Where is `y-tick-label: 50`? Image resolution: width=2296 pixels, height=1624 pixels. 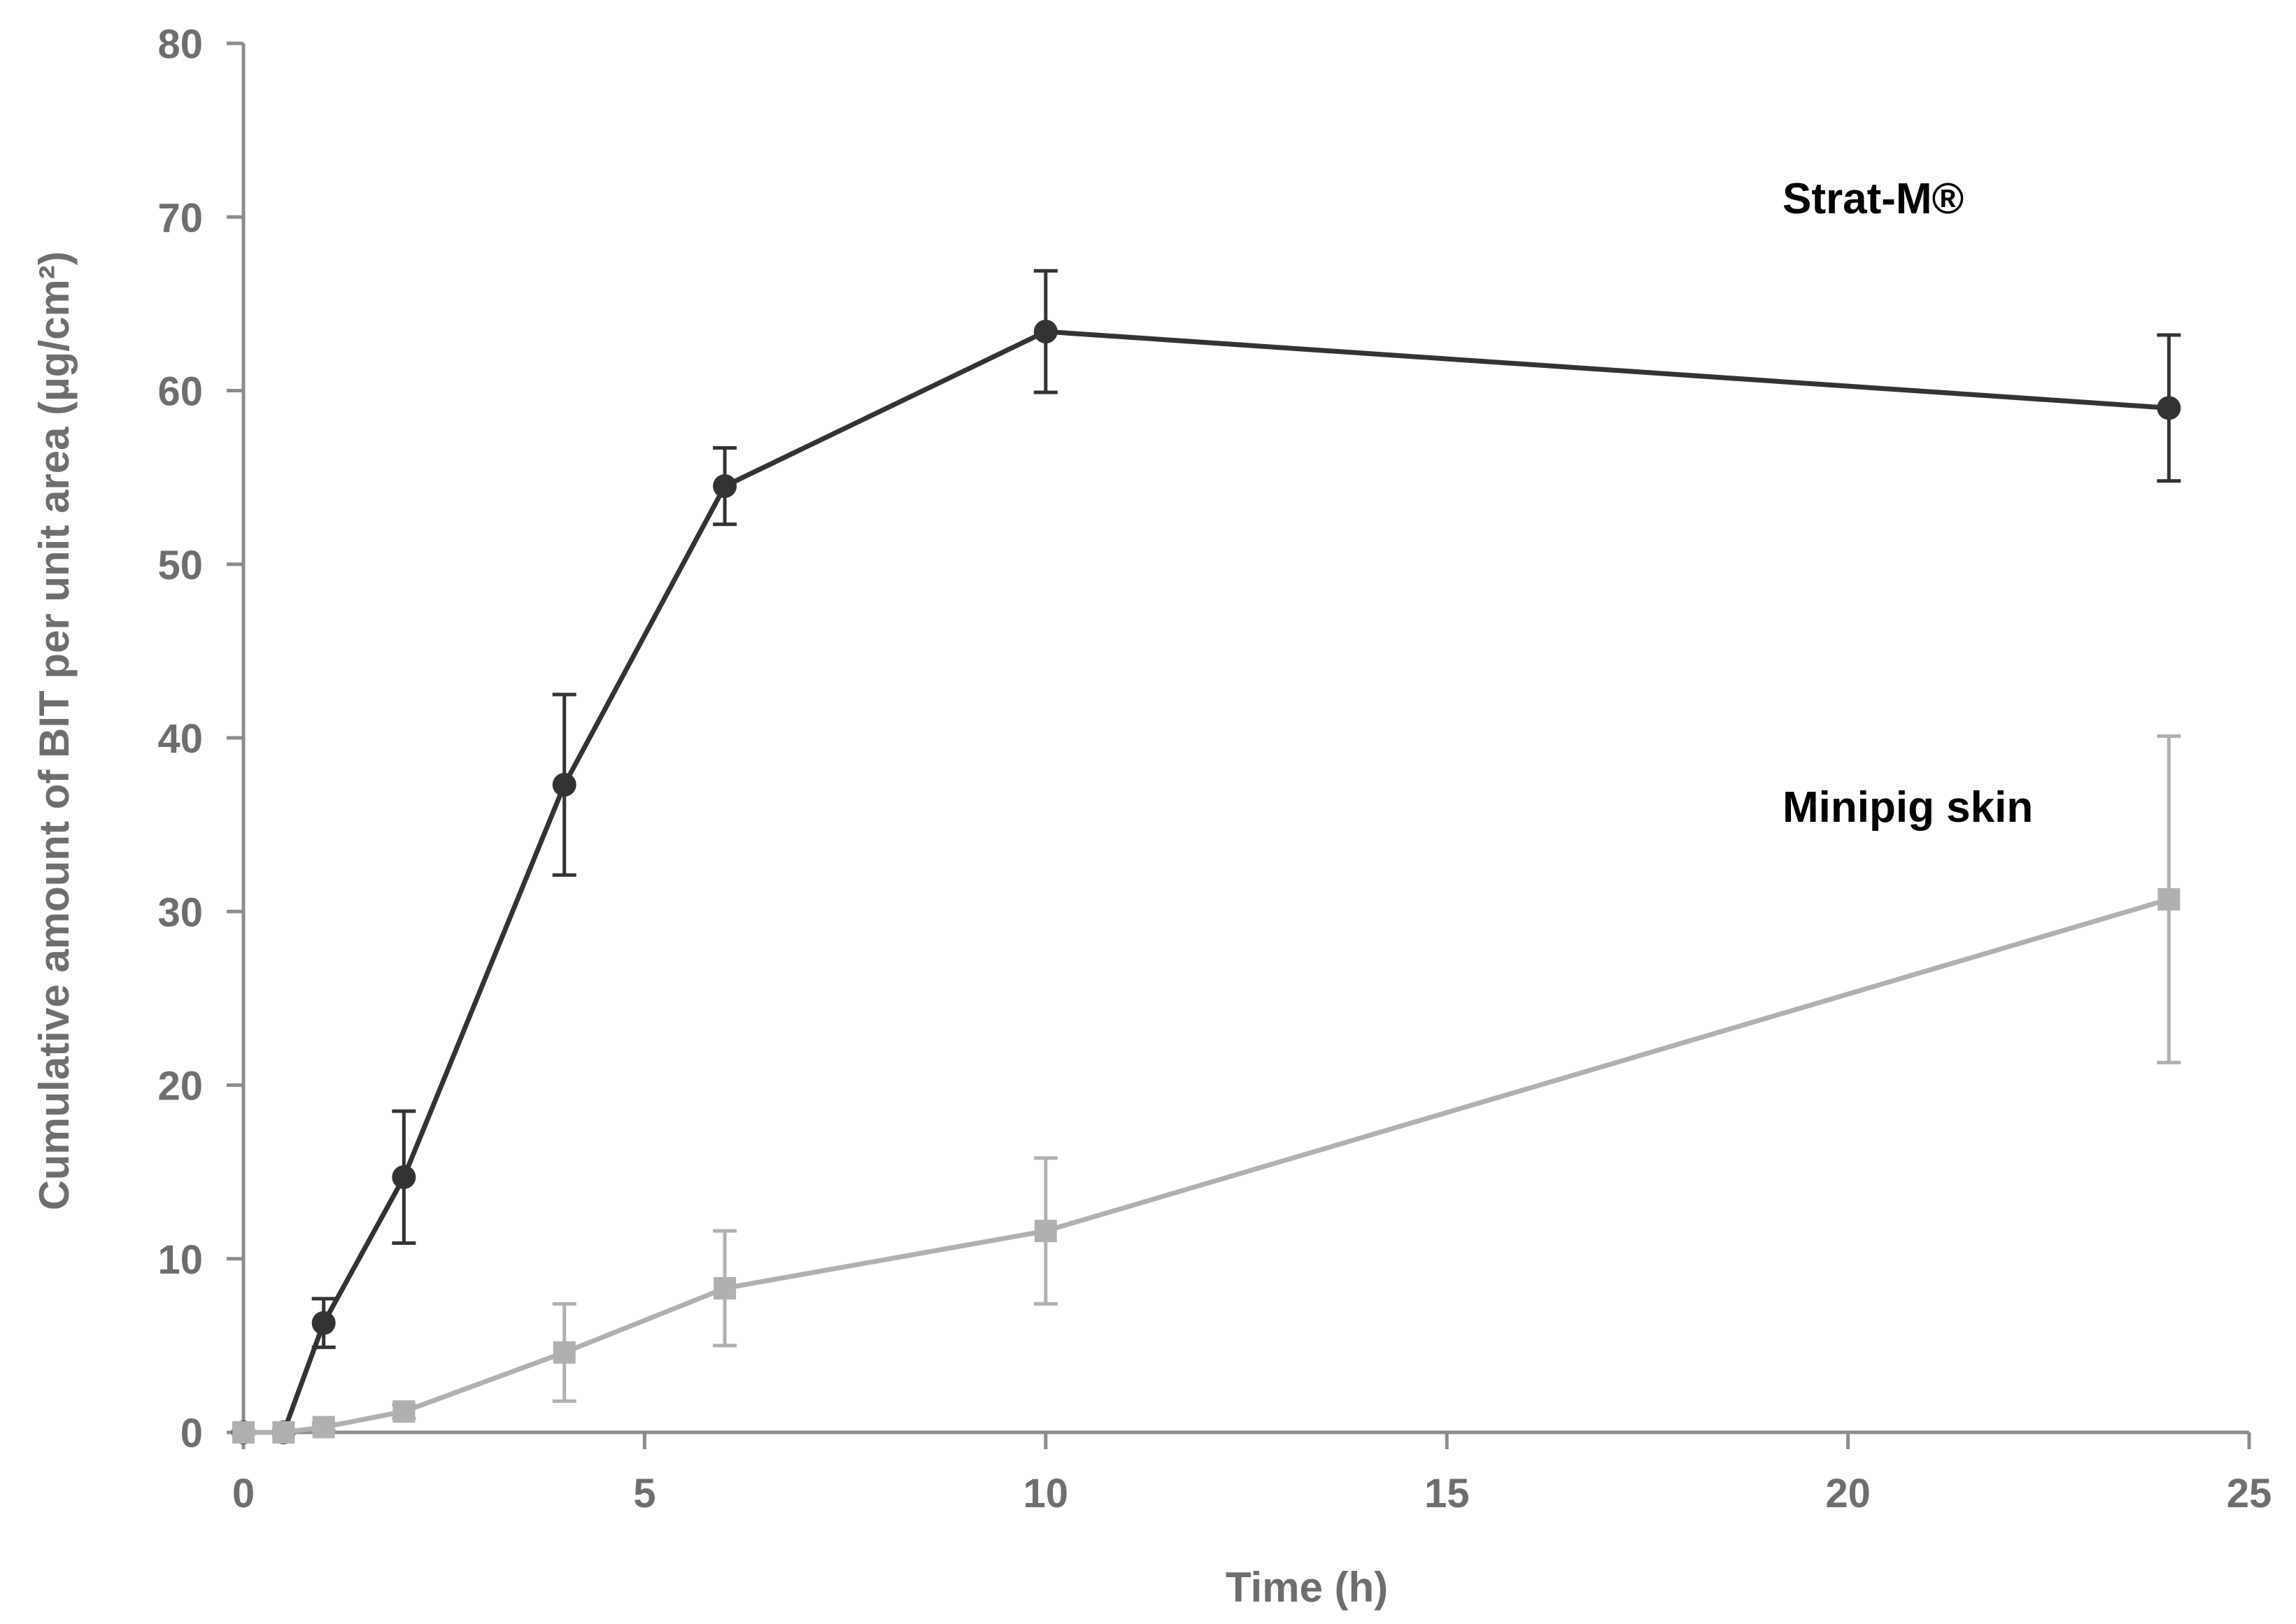
y-tick-label: 50 is located at coordinates (180, 565).